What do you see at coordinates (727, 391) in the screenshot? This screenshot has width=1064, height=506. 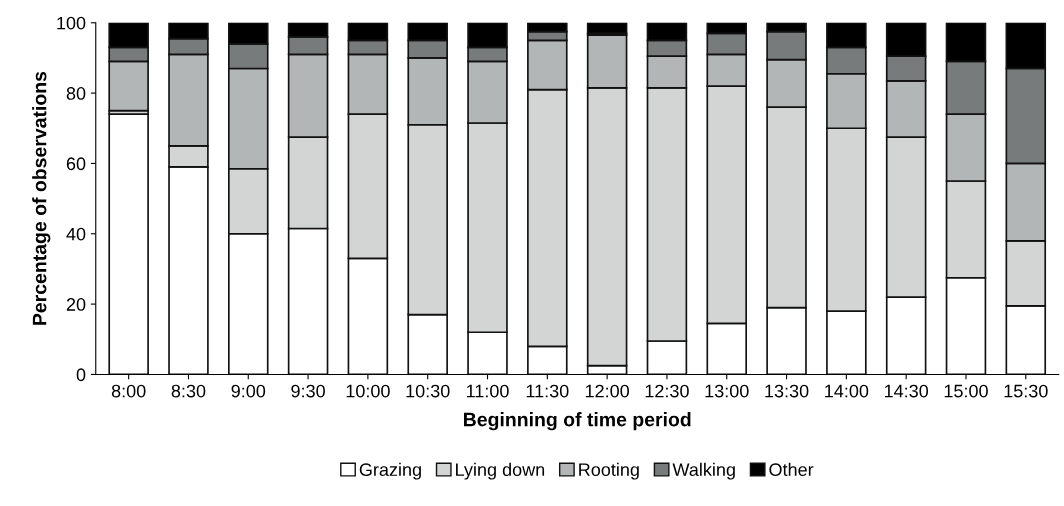 I see `x-tick-label: 13:00` at bounding box center [727, 391].